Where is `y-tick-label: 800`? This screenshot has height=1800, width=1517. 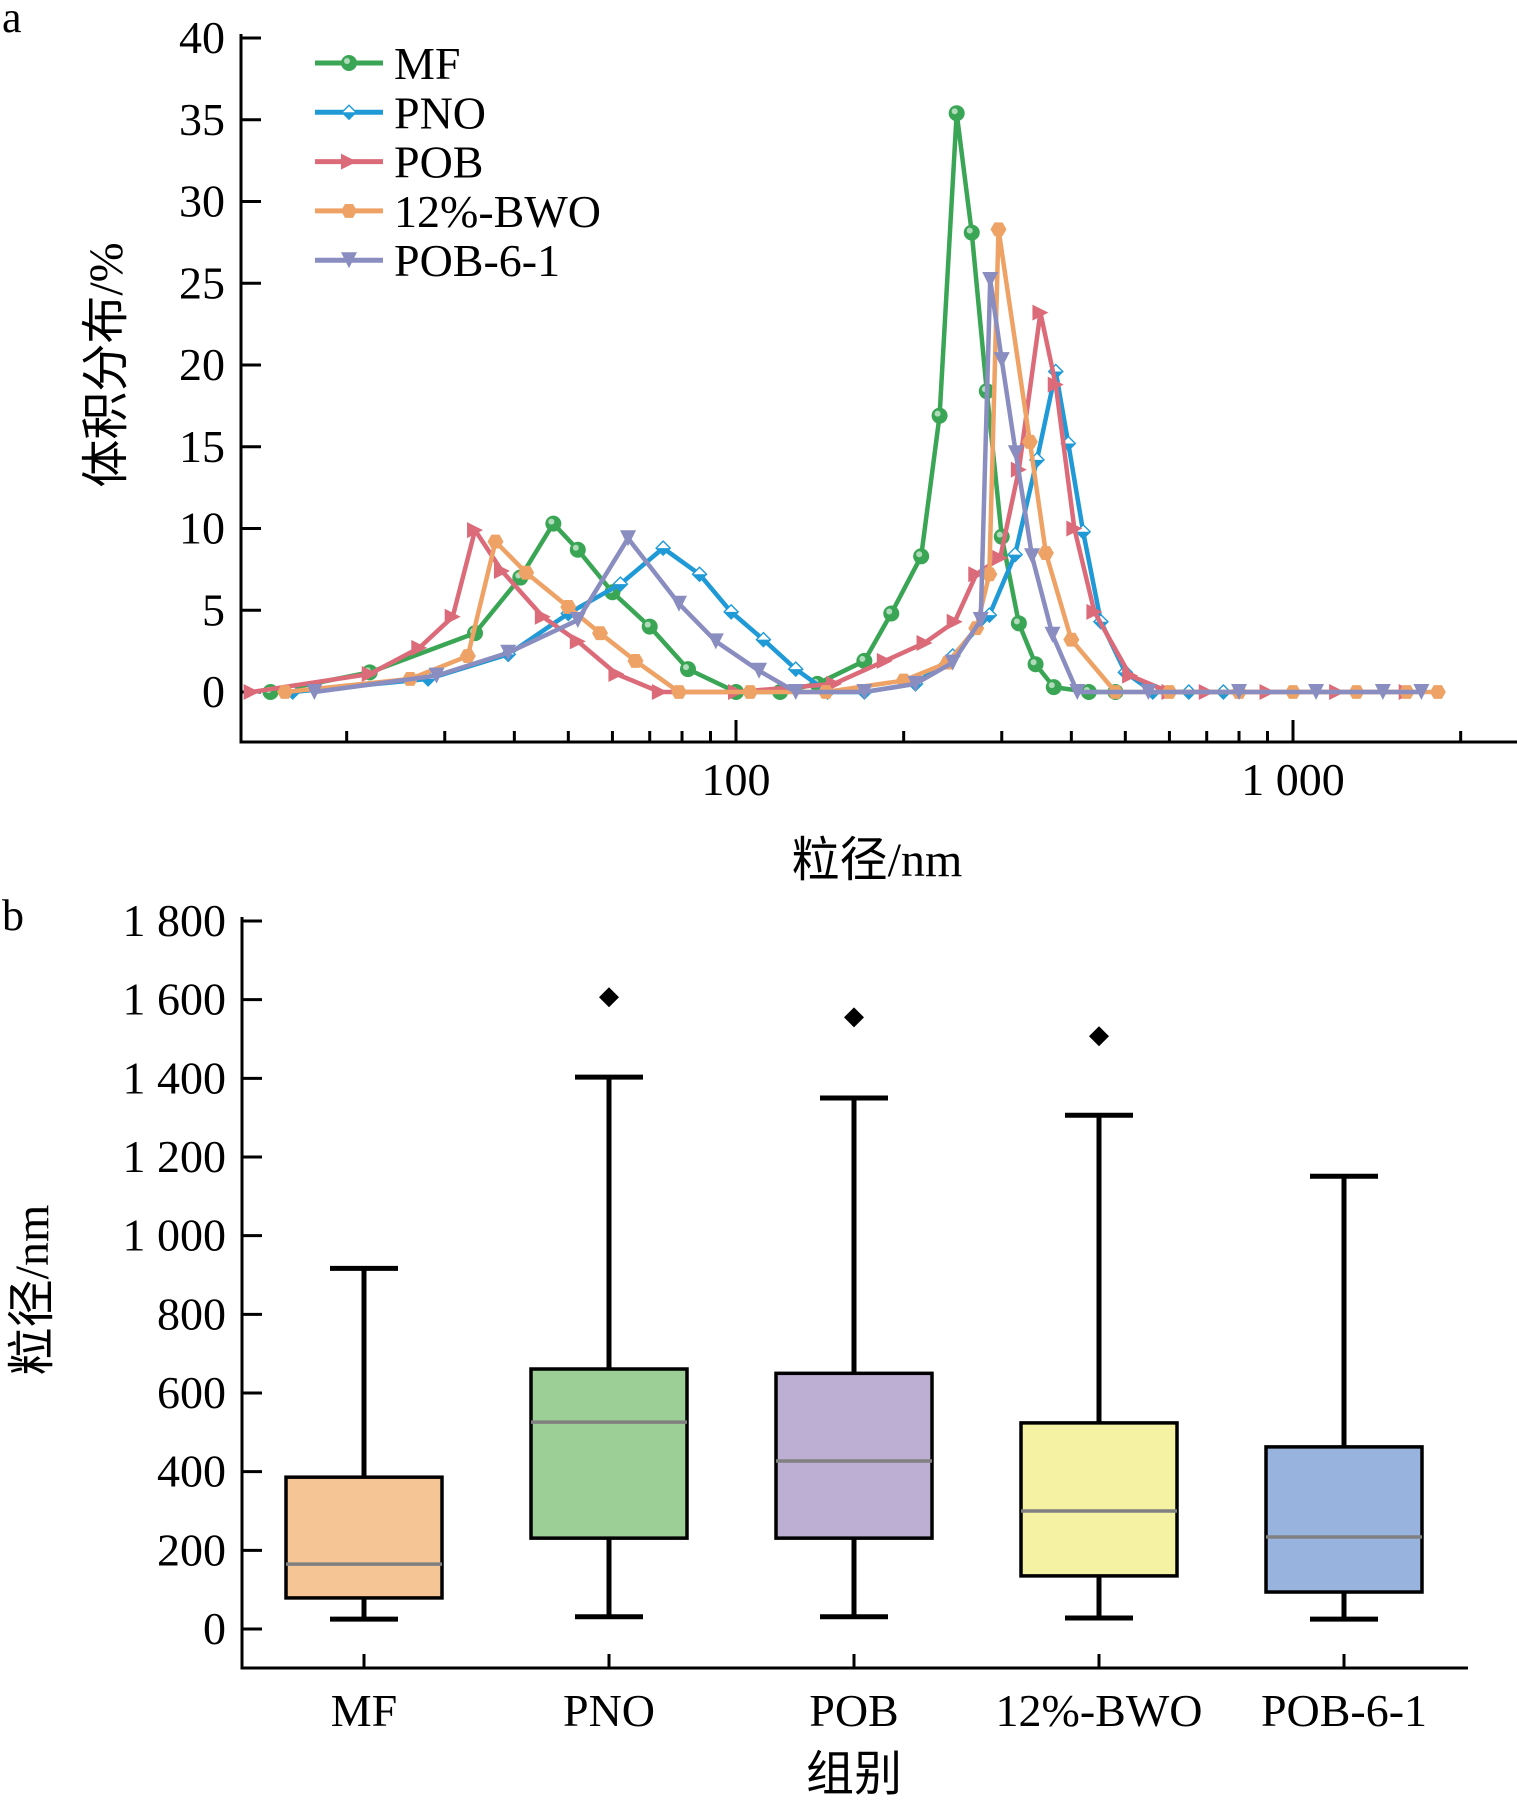
y-tick-label: 800 is located at coordinates (191, 1313).